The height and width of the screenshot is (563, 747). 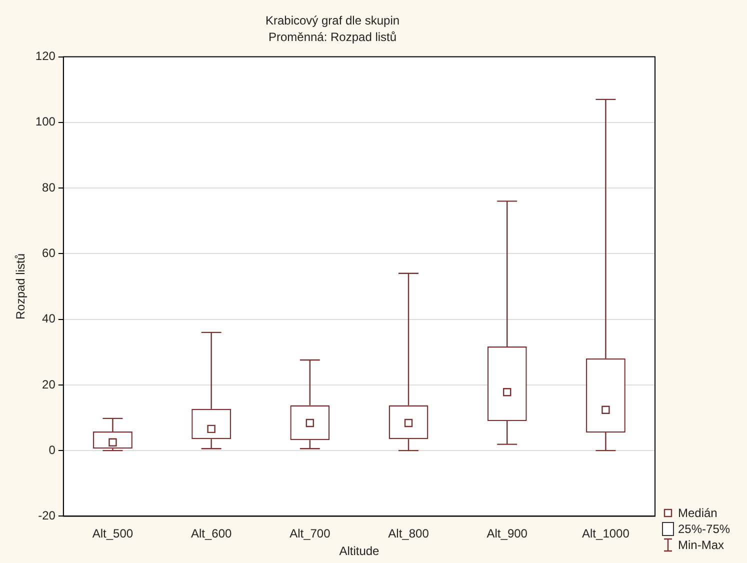 I want to click on x-tick-label: Alt_800, so click(x=409, y=533).